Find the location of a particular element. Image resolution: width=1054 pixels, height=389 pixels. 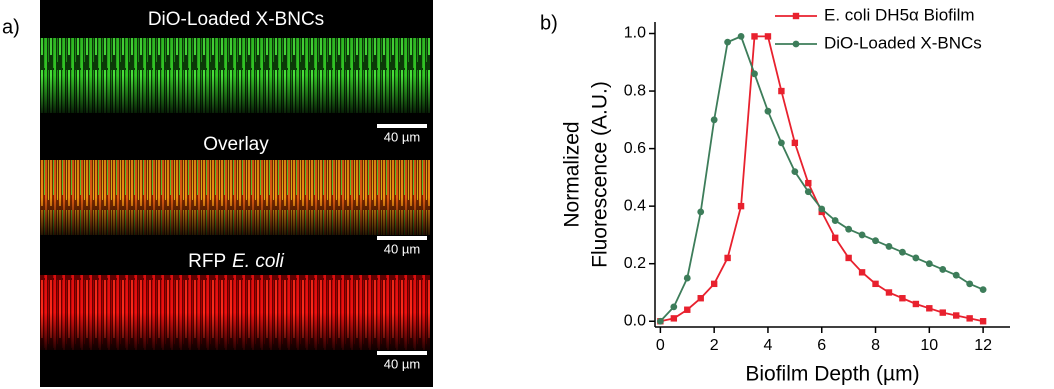

y-axis-label: Fluorescence (A.U.) is located at coordinates (600, 174).